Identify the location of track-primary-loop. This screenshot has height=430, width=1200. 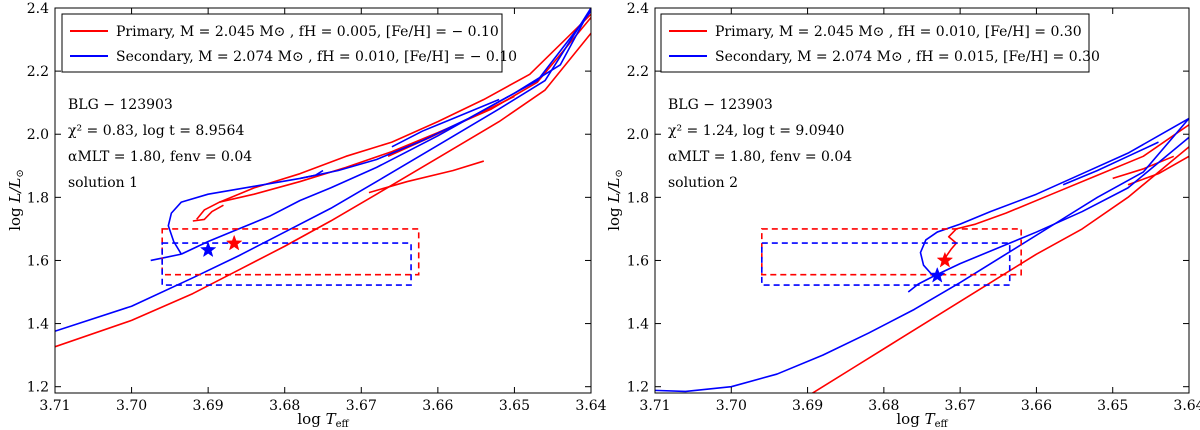
(1068, 184).